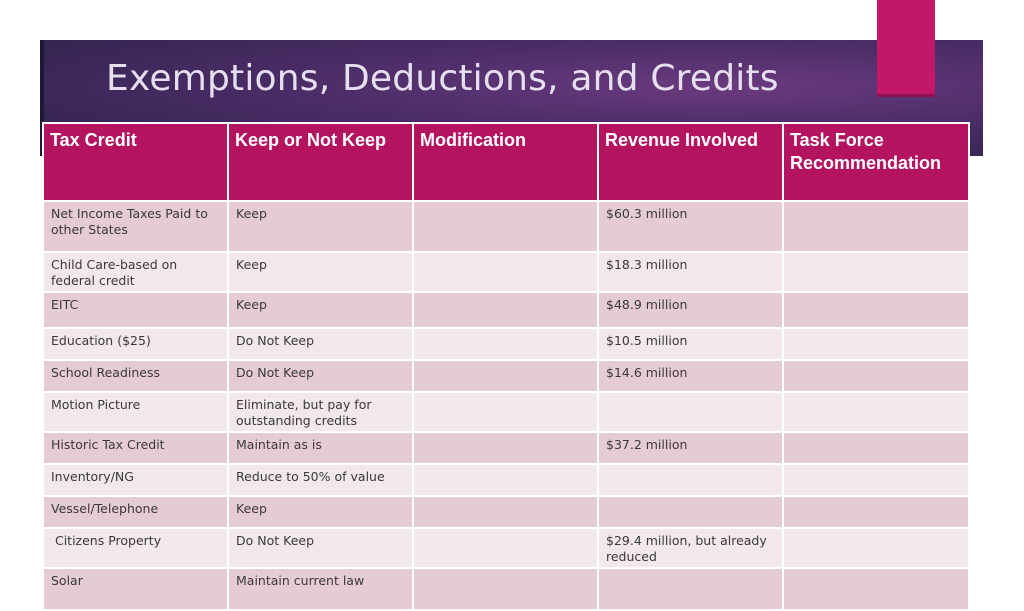 Image resolution: width=1024 pixels, height=611 pixels. Describe the element at coordinates (42, 98) in the screenshot. I see `banner-edge` at that location.